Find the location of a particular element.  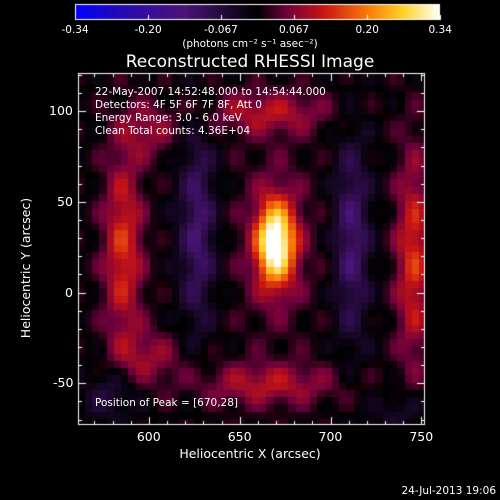

x-tick-label: 650 is located at coordinates (239, 436).